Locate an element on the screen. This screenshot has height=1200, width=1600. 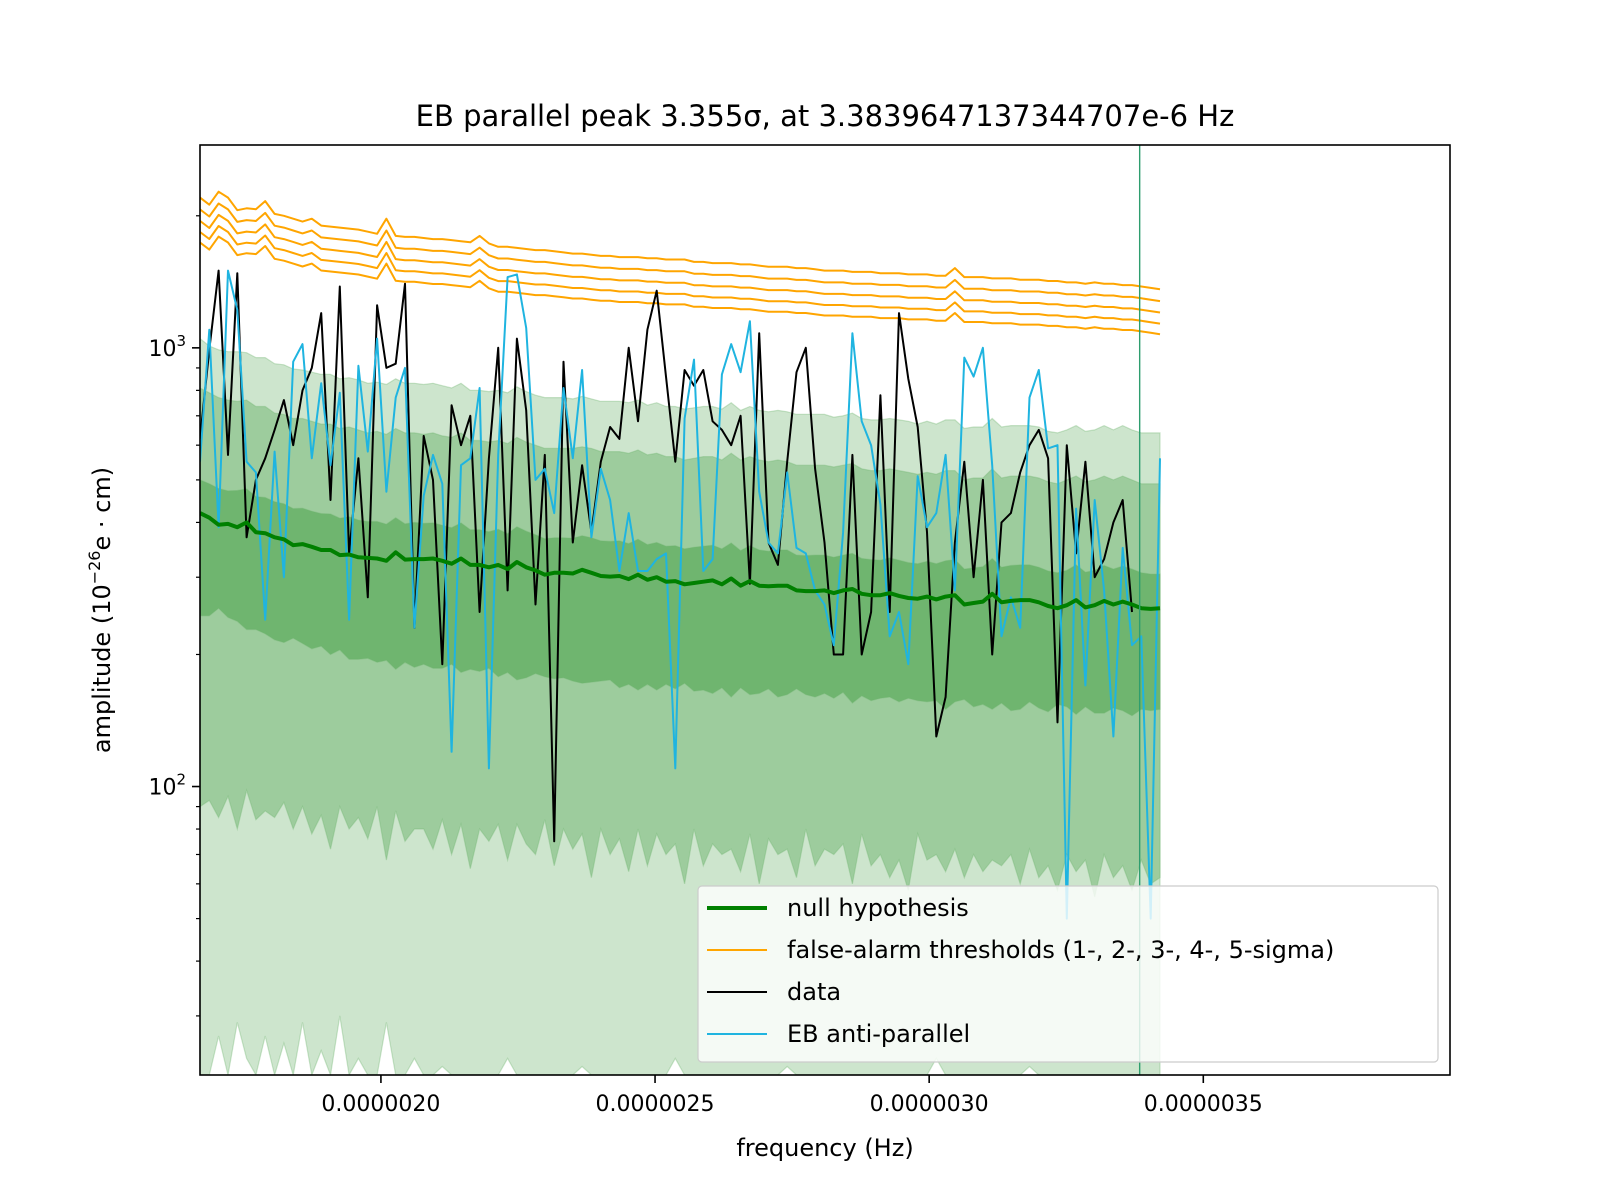
legend-box is located at coordinates (1068, 974).